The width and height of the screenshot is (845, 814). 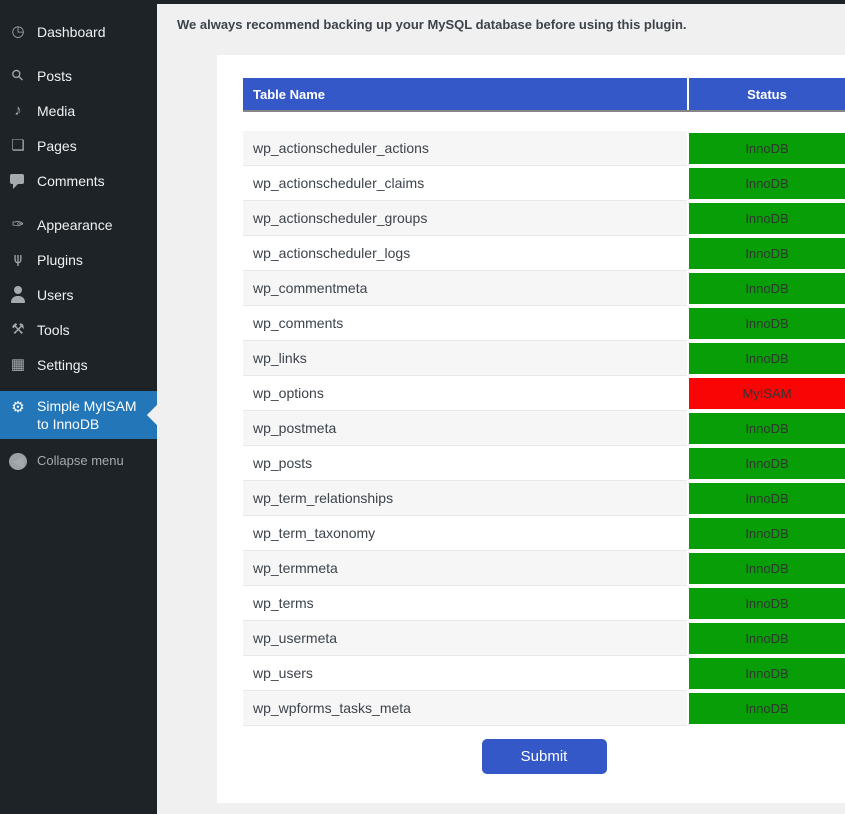 What do you see at coordinates (465, 183) in the screenshot?
I see `table-name-cell: wp_actionscheduler_claims` at bounding box center [465, 183].